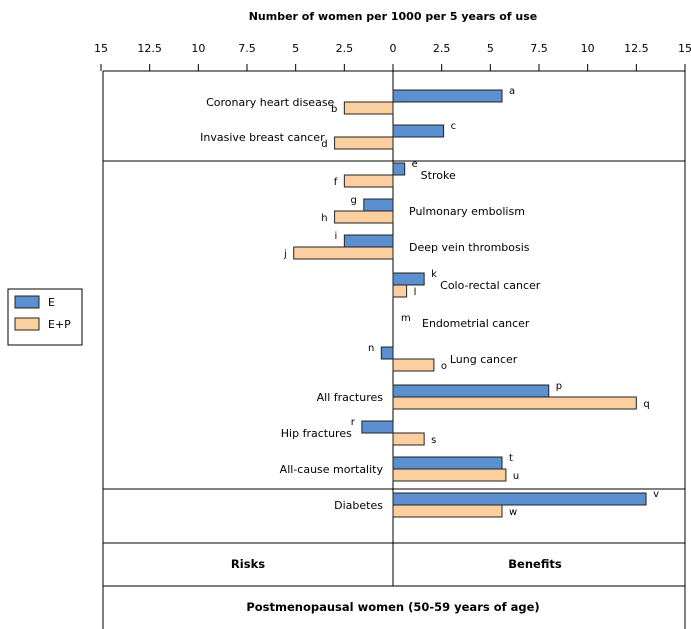  Describe the element at coordinates (438, 175) in the screenshot. I see `category-label: Stroke` at that location.